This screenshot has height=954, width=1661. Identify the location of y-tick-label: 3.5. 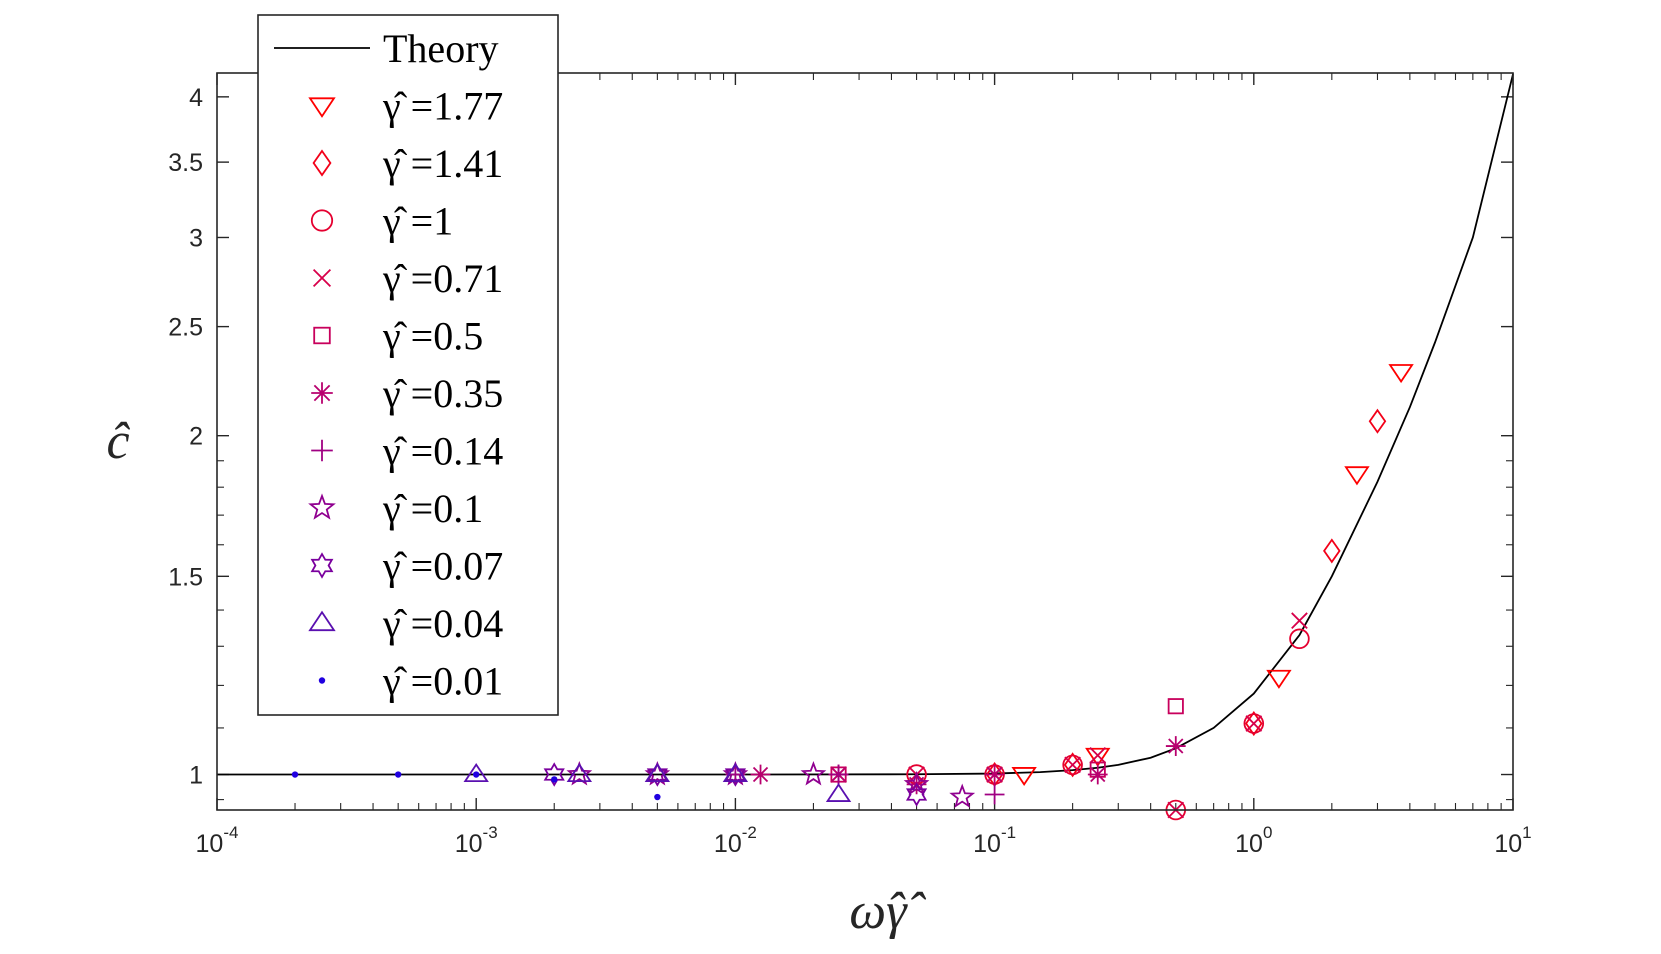
(185, 163).